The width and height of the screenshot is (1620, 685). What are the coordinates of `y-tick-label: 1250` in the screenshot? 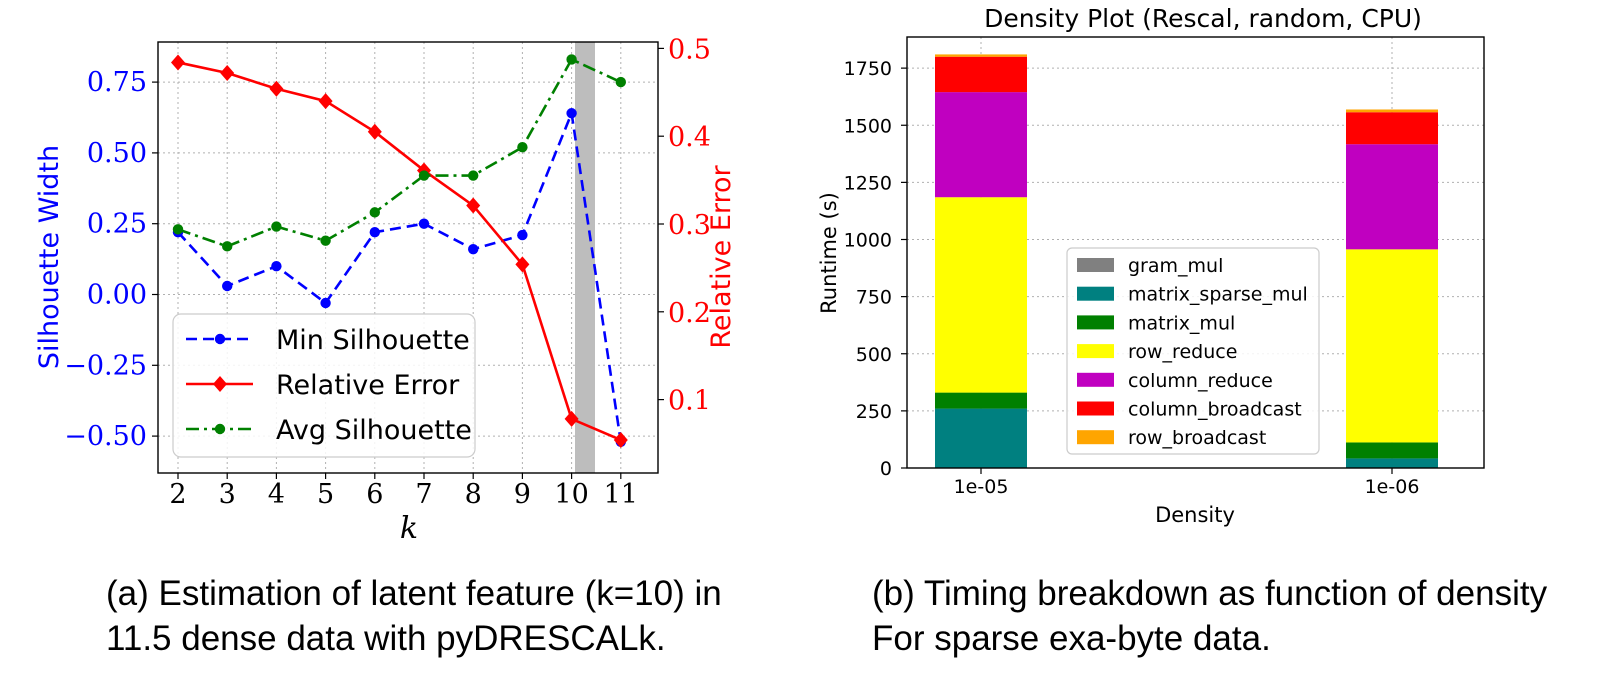 It's located at (868, 183).